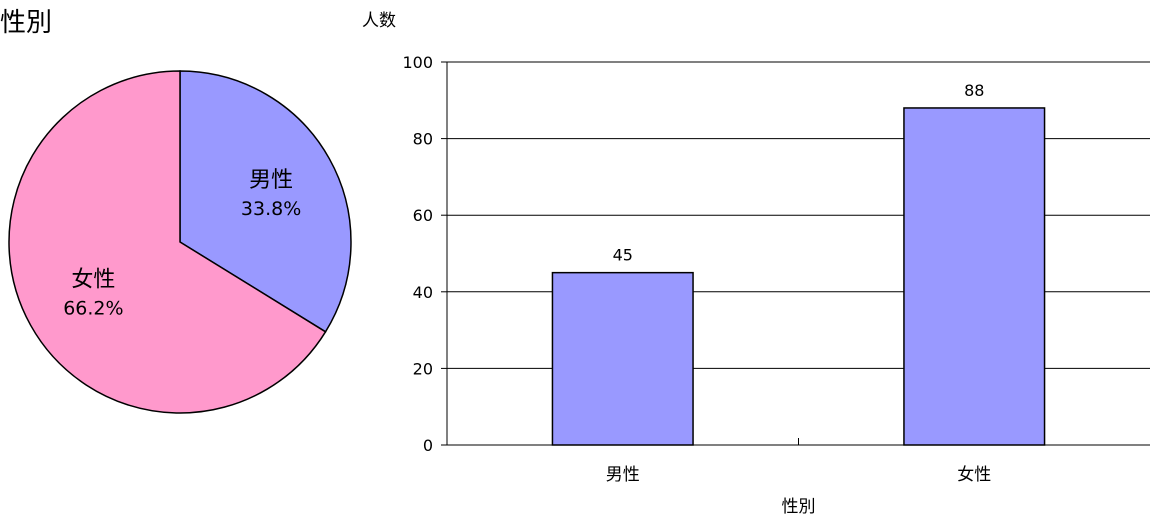 This screenshot has height=521, width=1151. What do you see at coordinates (423, 215) in the screenshot?
I see `y-tick-label-3: 60` at bounding box center [423, 215].